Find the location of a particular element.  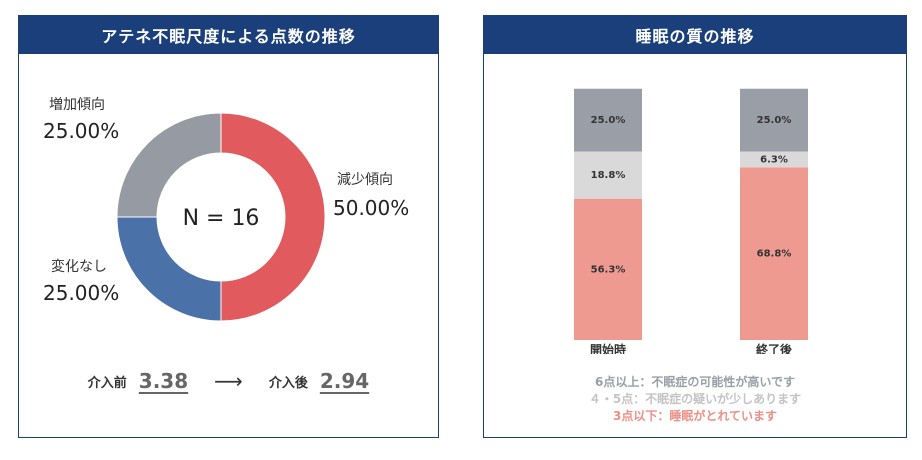

before-score: 3.38 is located at coordinates (163, 381).